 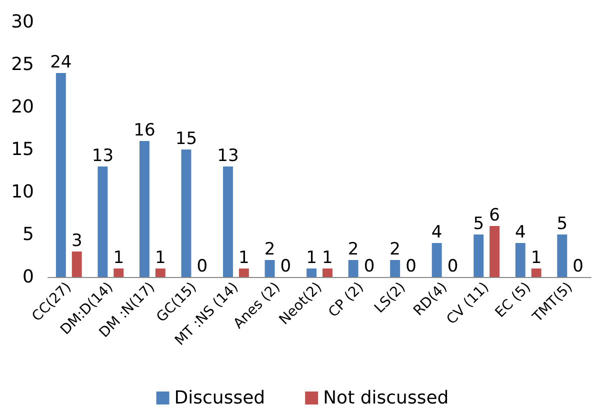 I want to click on y-tick-label: 15, so click(x=22, y=149).